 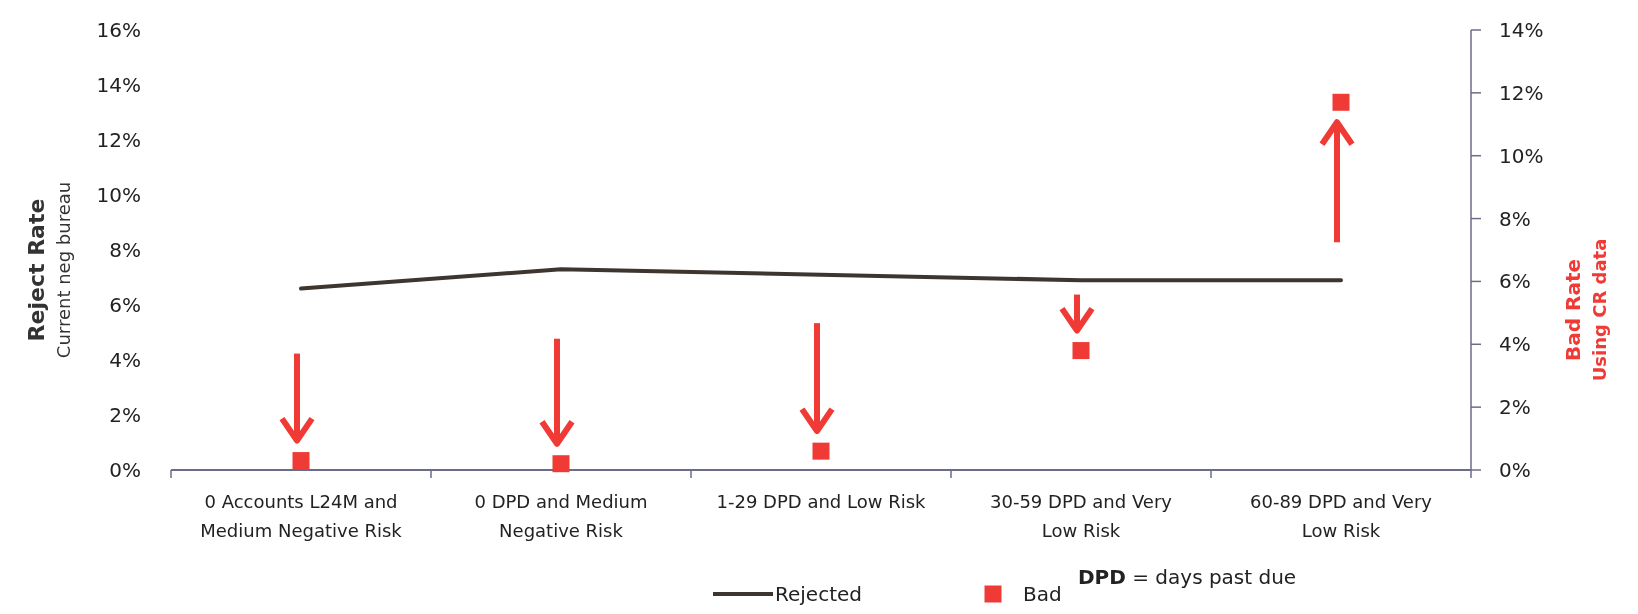 What do you see at coordinates (118, 30) in the screenshot?
I see `y-tick-label: 16%` at bounding box center [118, 30].